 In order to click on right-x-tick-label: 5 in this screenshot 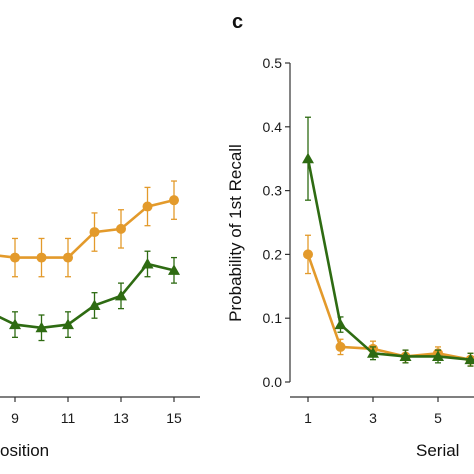, I will do `click(438, 418)`.